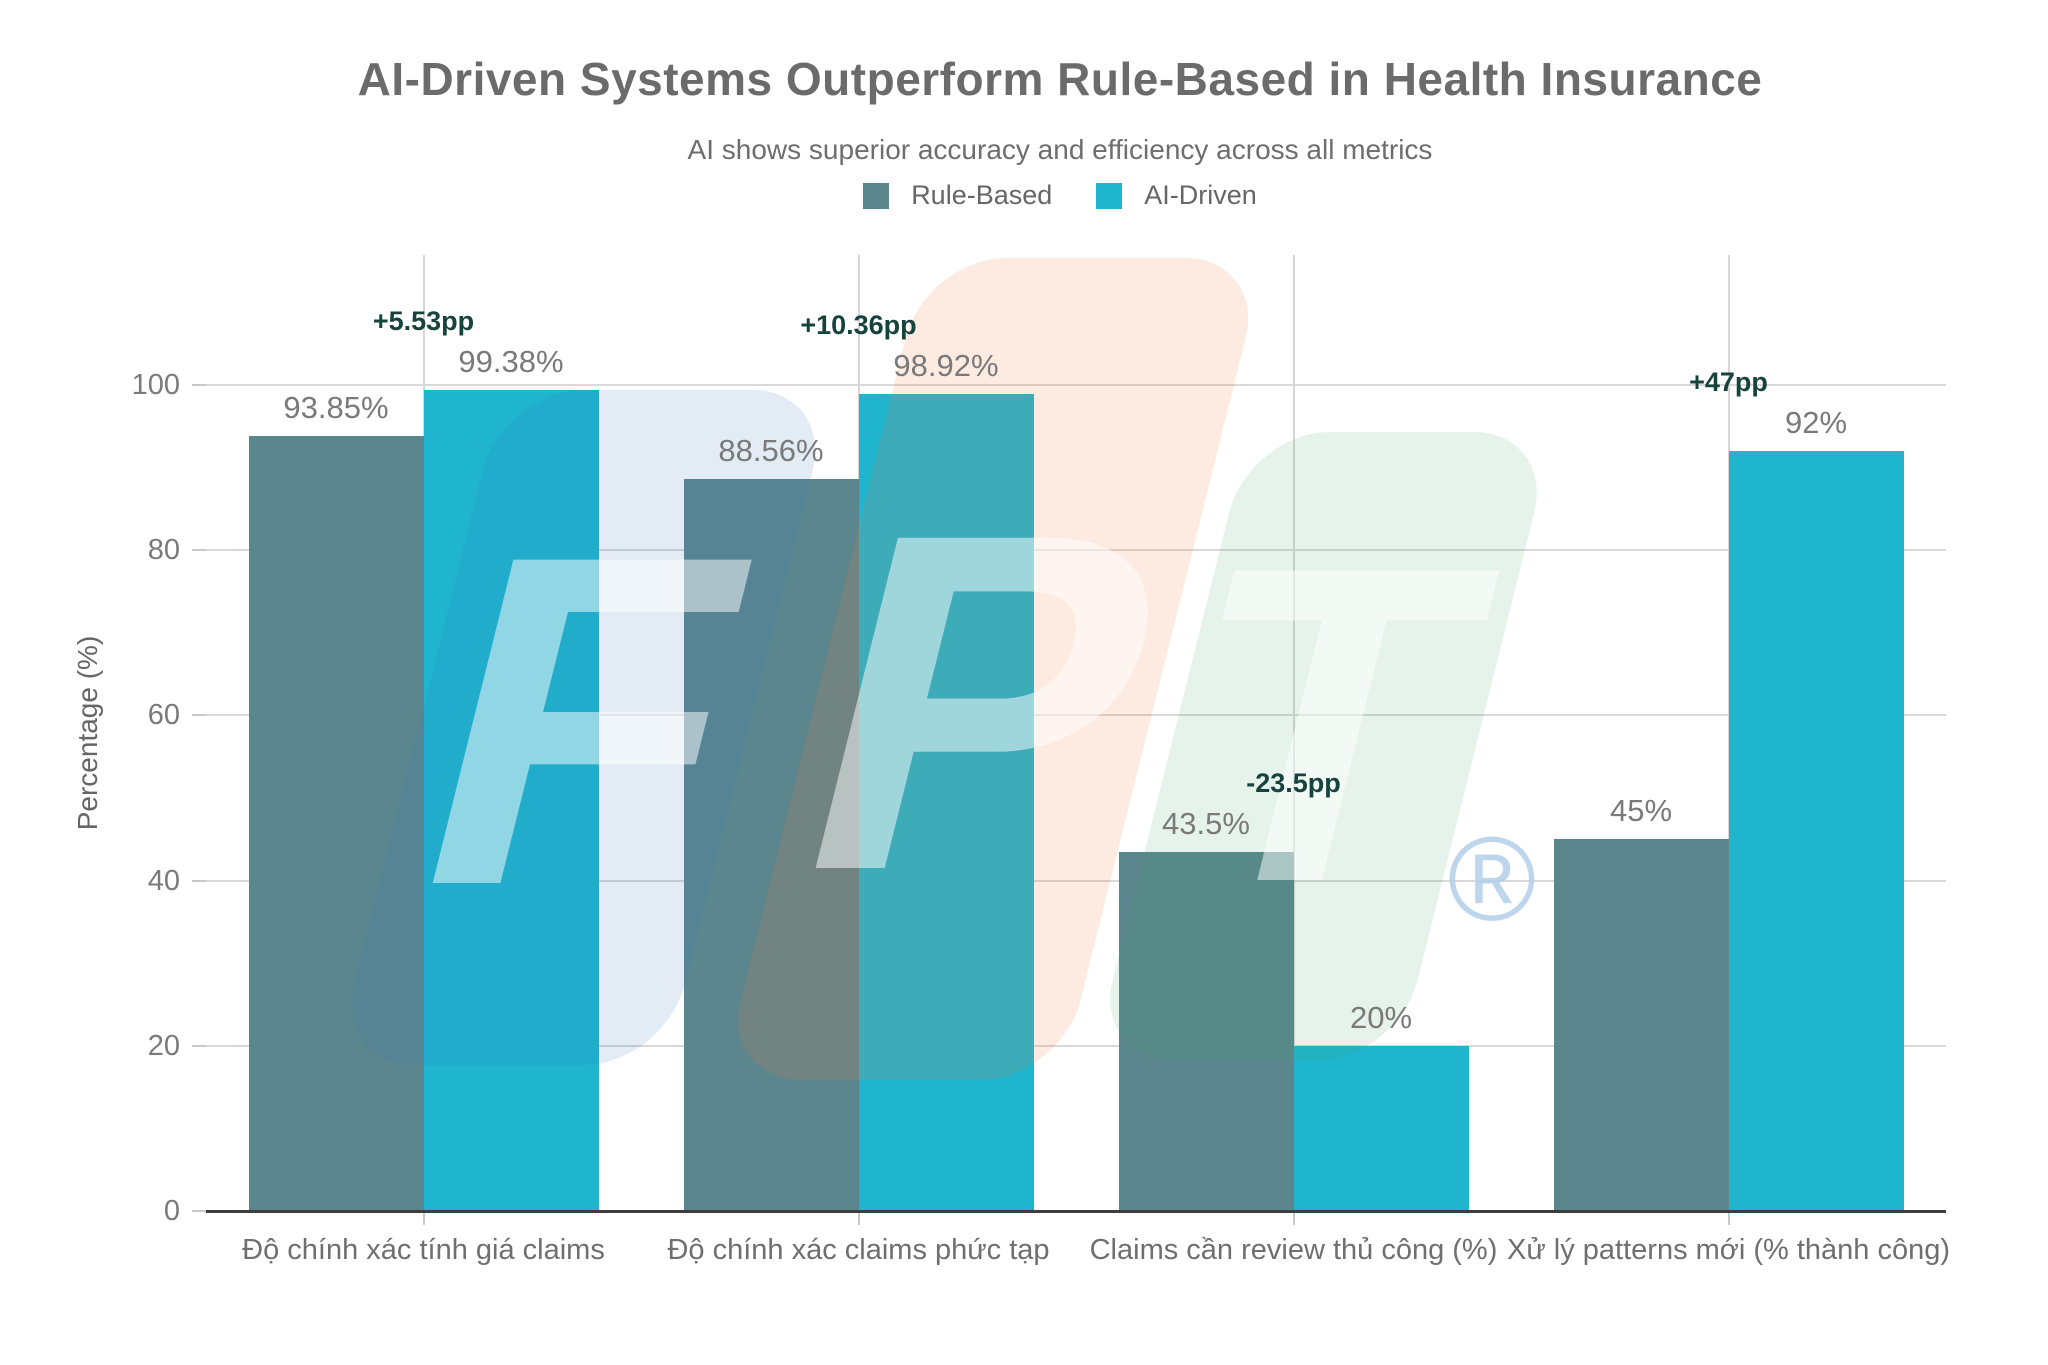  Describe the element at coordinates (771, 845) in the screenshot. I see `bar-rule-based-cat1` at that location.